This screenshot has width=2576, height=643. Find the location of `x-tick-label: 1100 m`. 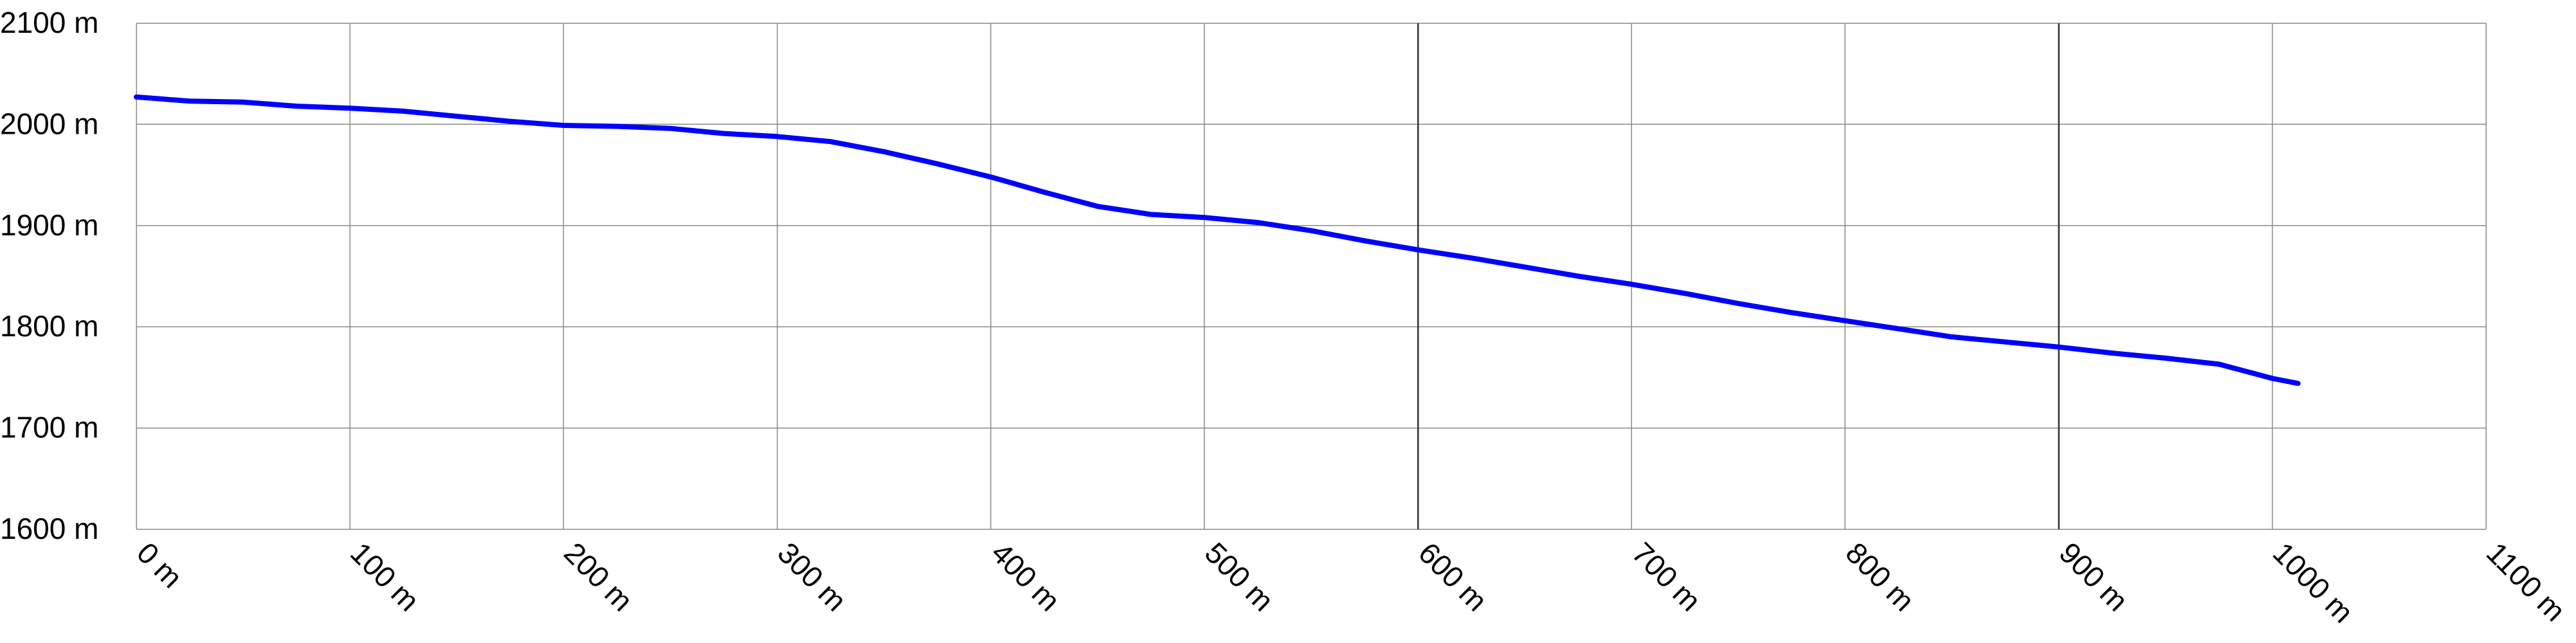

x-tick-label: 1100 m is located at coordinates (2526, 582).